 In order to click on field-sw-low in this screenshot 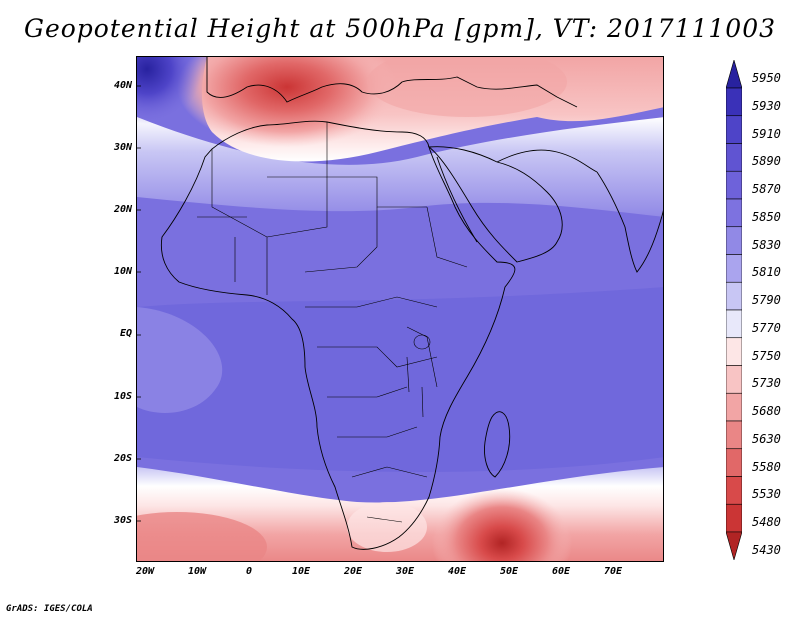, I will do `click(202, 536)`.